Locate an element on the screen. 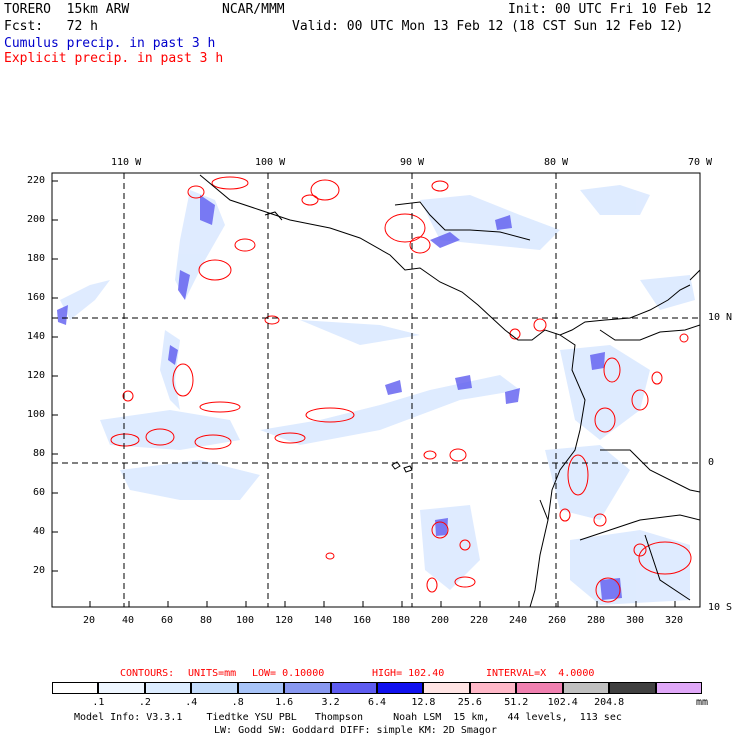  legend-label: 102.4 is located at coordinates (562, 702).